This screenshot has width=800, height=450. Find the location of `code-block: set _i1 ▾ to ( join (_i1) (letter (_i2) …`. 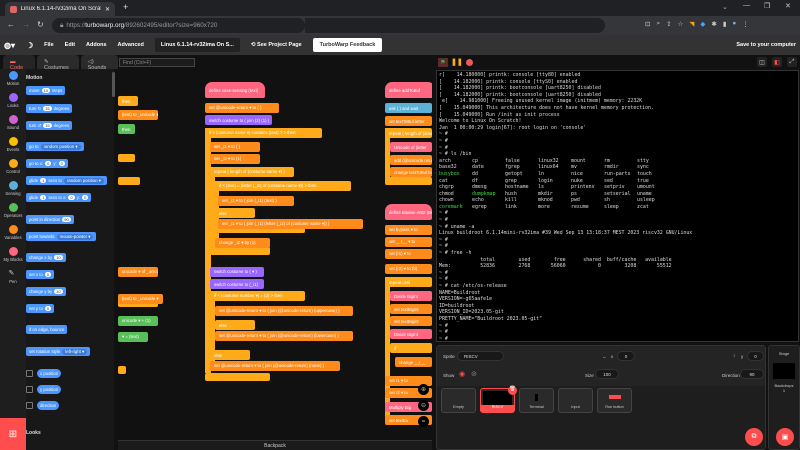

code-block: set _i1 ▾ to ( join (_i1) (letter (_i2) … is located at coordinates (290, 224).